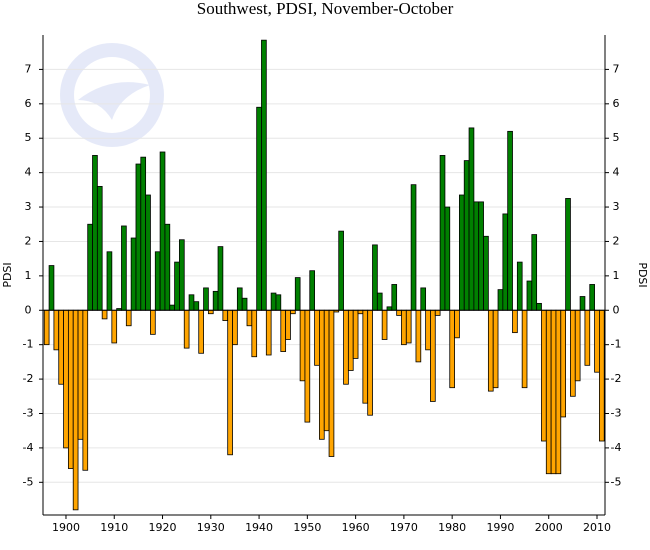  I want to click on y-tick-label: 4, so click(28, 172).